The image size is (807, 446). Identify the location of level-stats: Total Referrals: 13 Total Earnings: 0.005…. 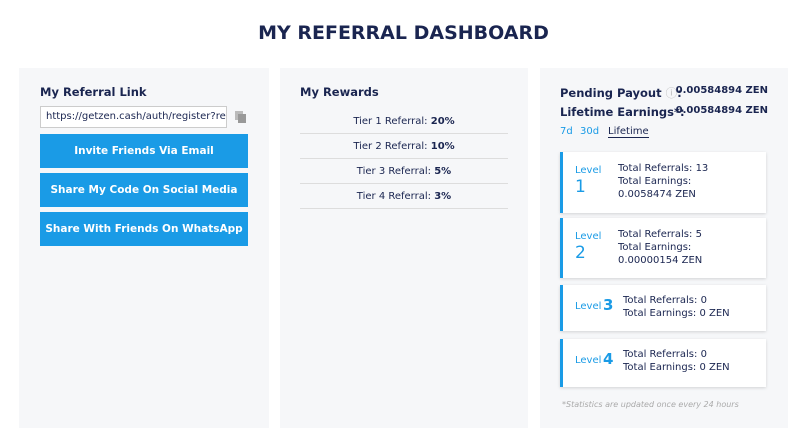
(683, 181).